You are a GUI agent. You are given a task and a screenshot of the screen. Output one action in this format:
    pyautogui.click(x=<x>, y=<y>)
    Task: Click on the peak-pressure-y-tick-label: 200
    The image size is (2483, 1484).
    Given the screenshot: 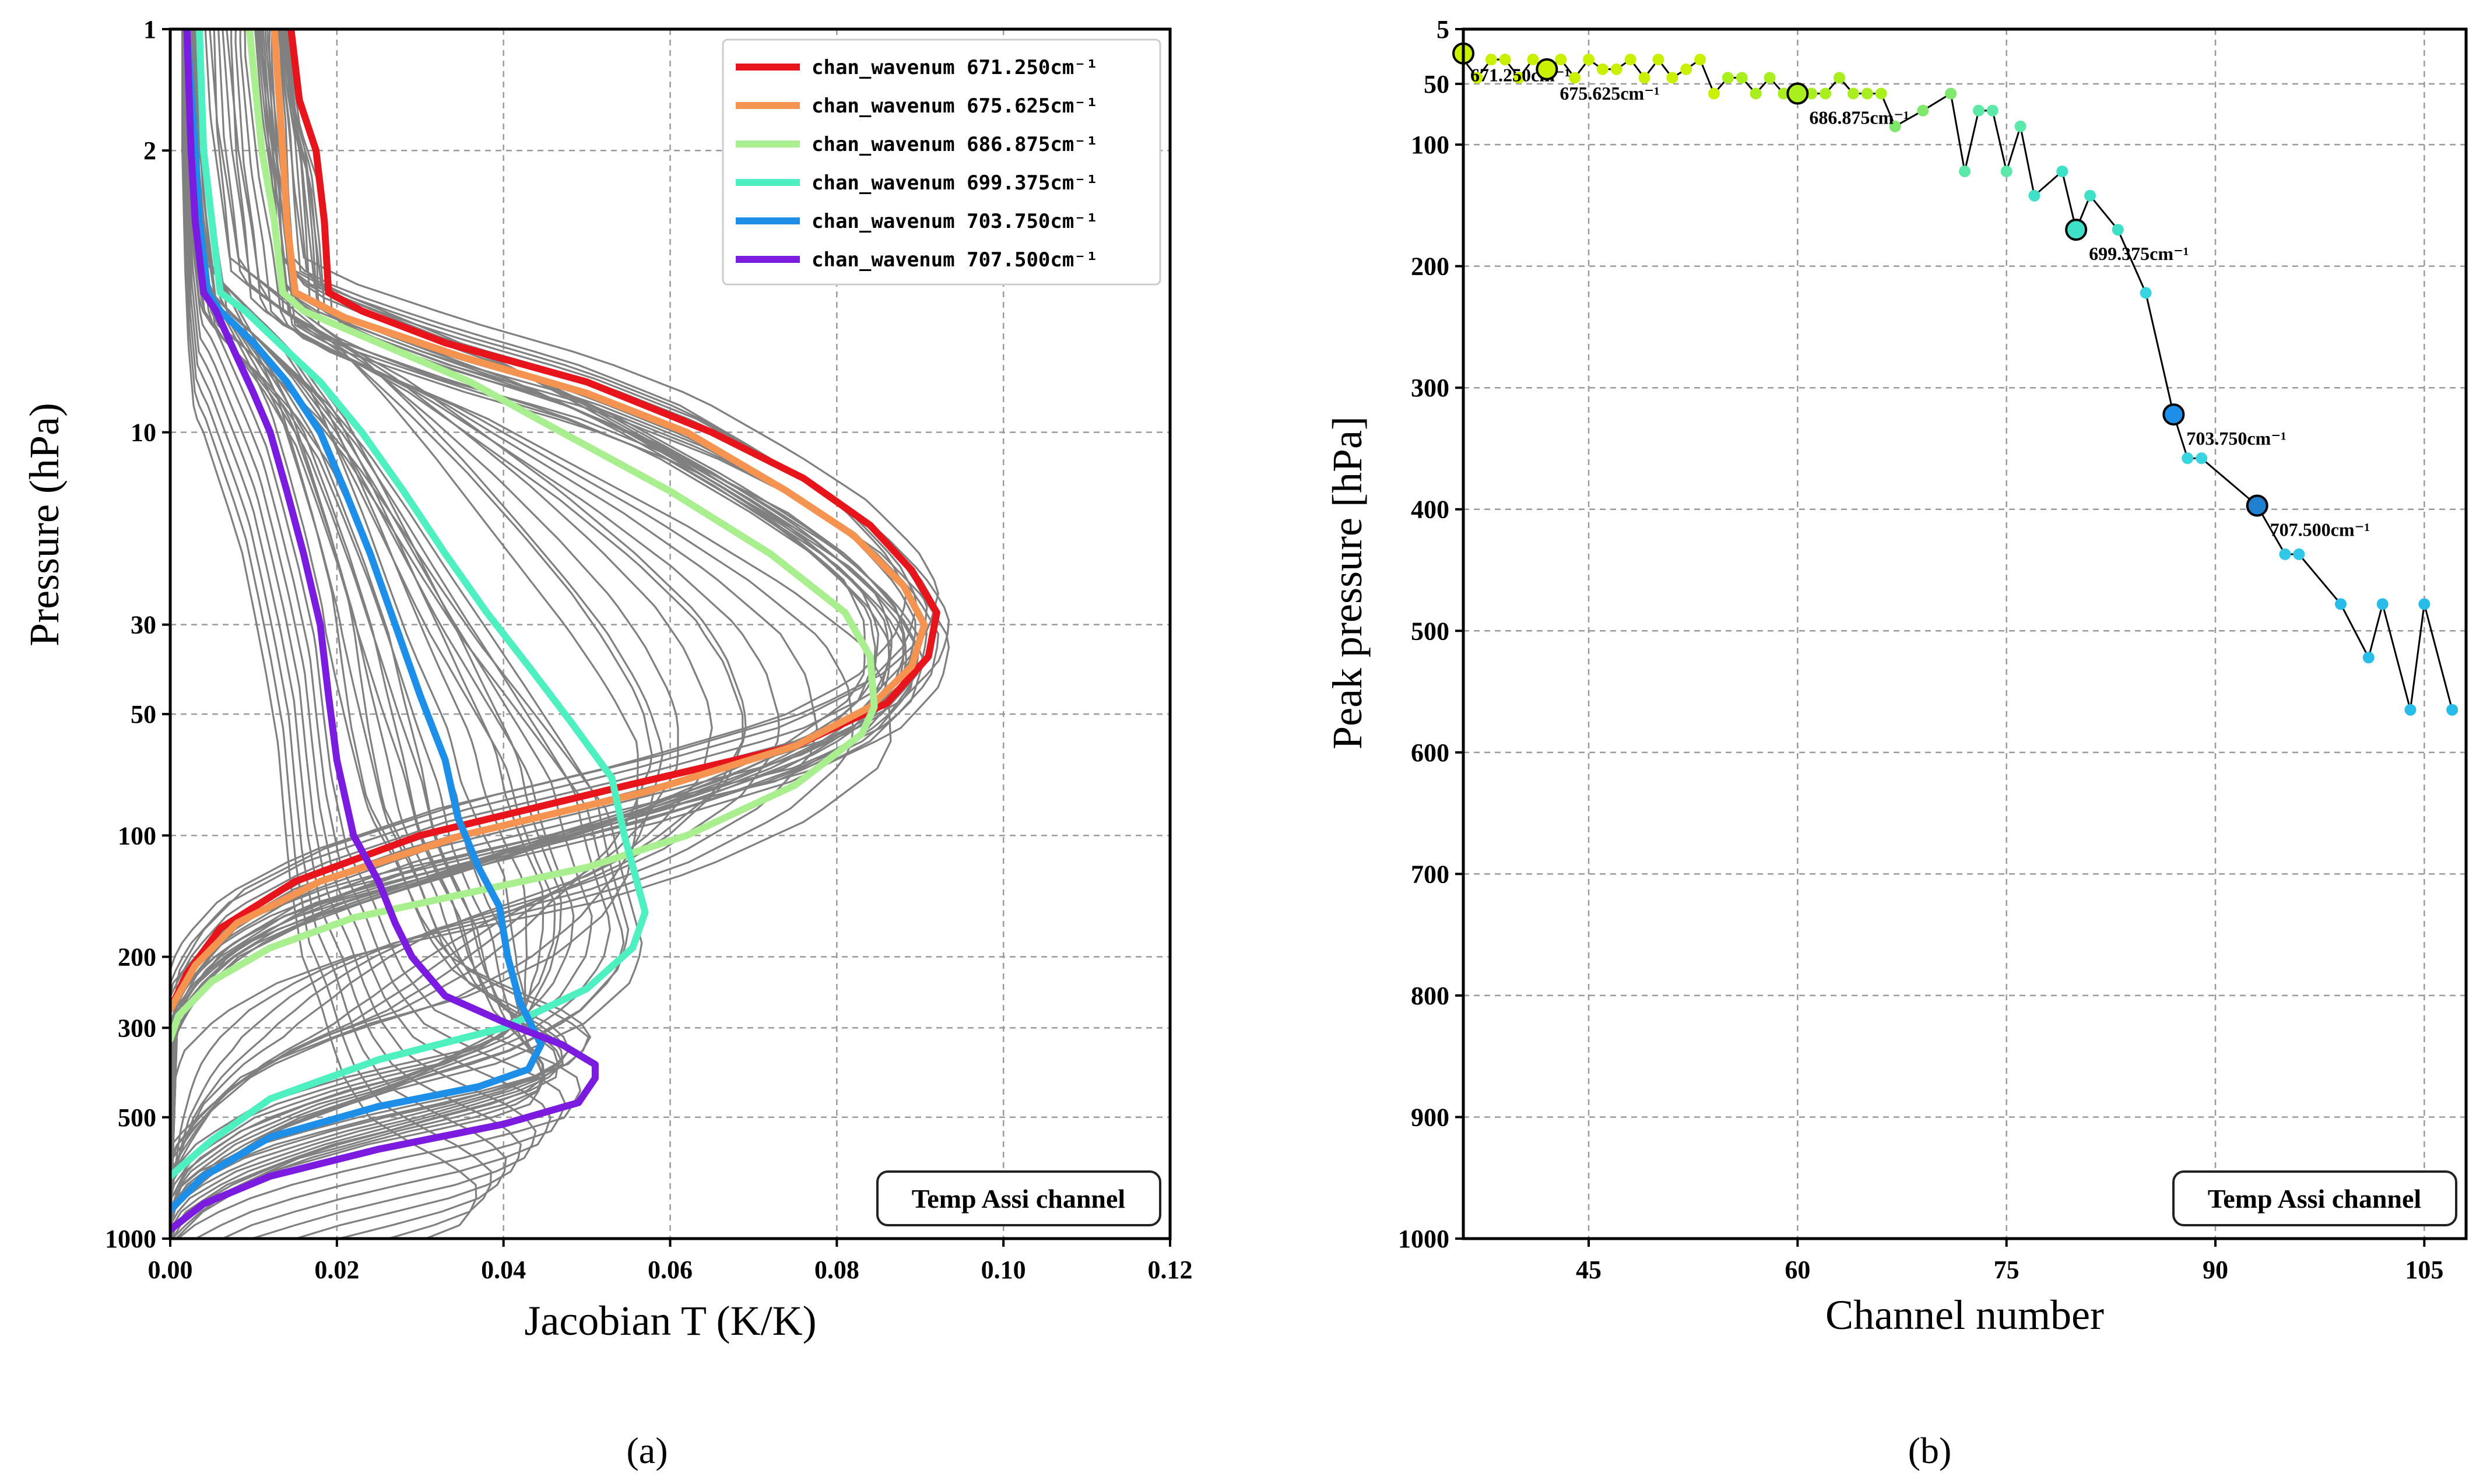 What is the action you would take?
    pyautogui.click(x=1430, y=266)
    